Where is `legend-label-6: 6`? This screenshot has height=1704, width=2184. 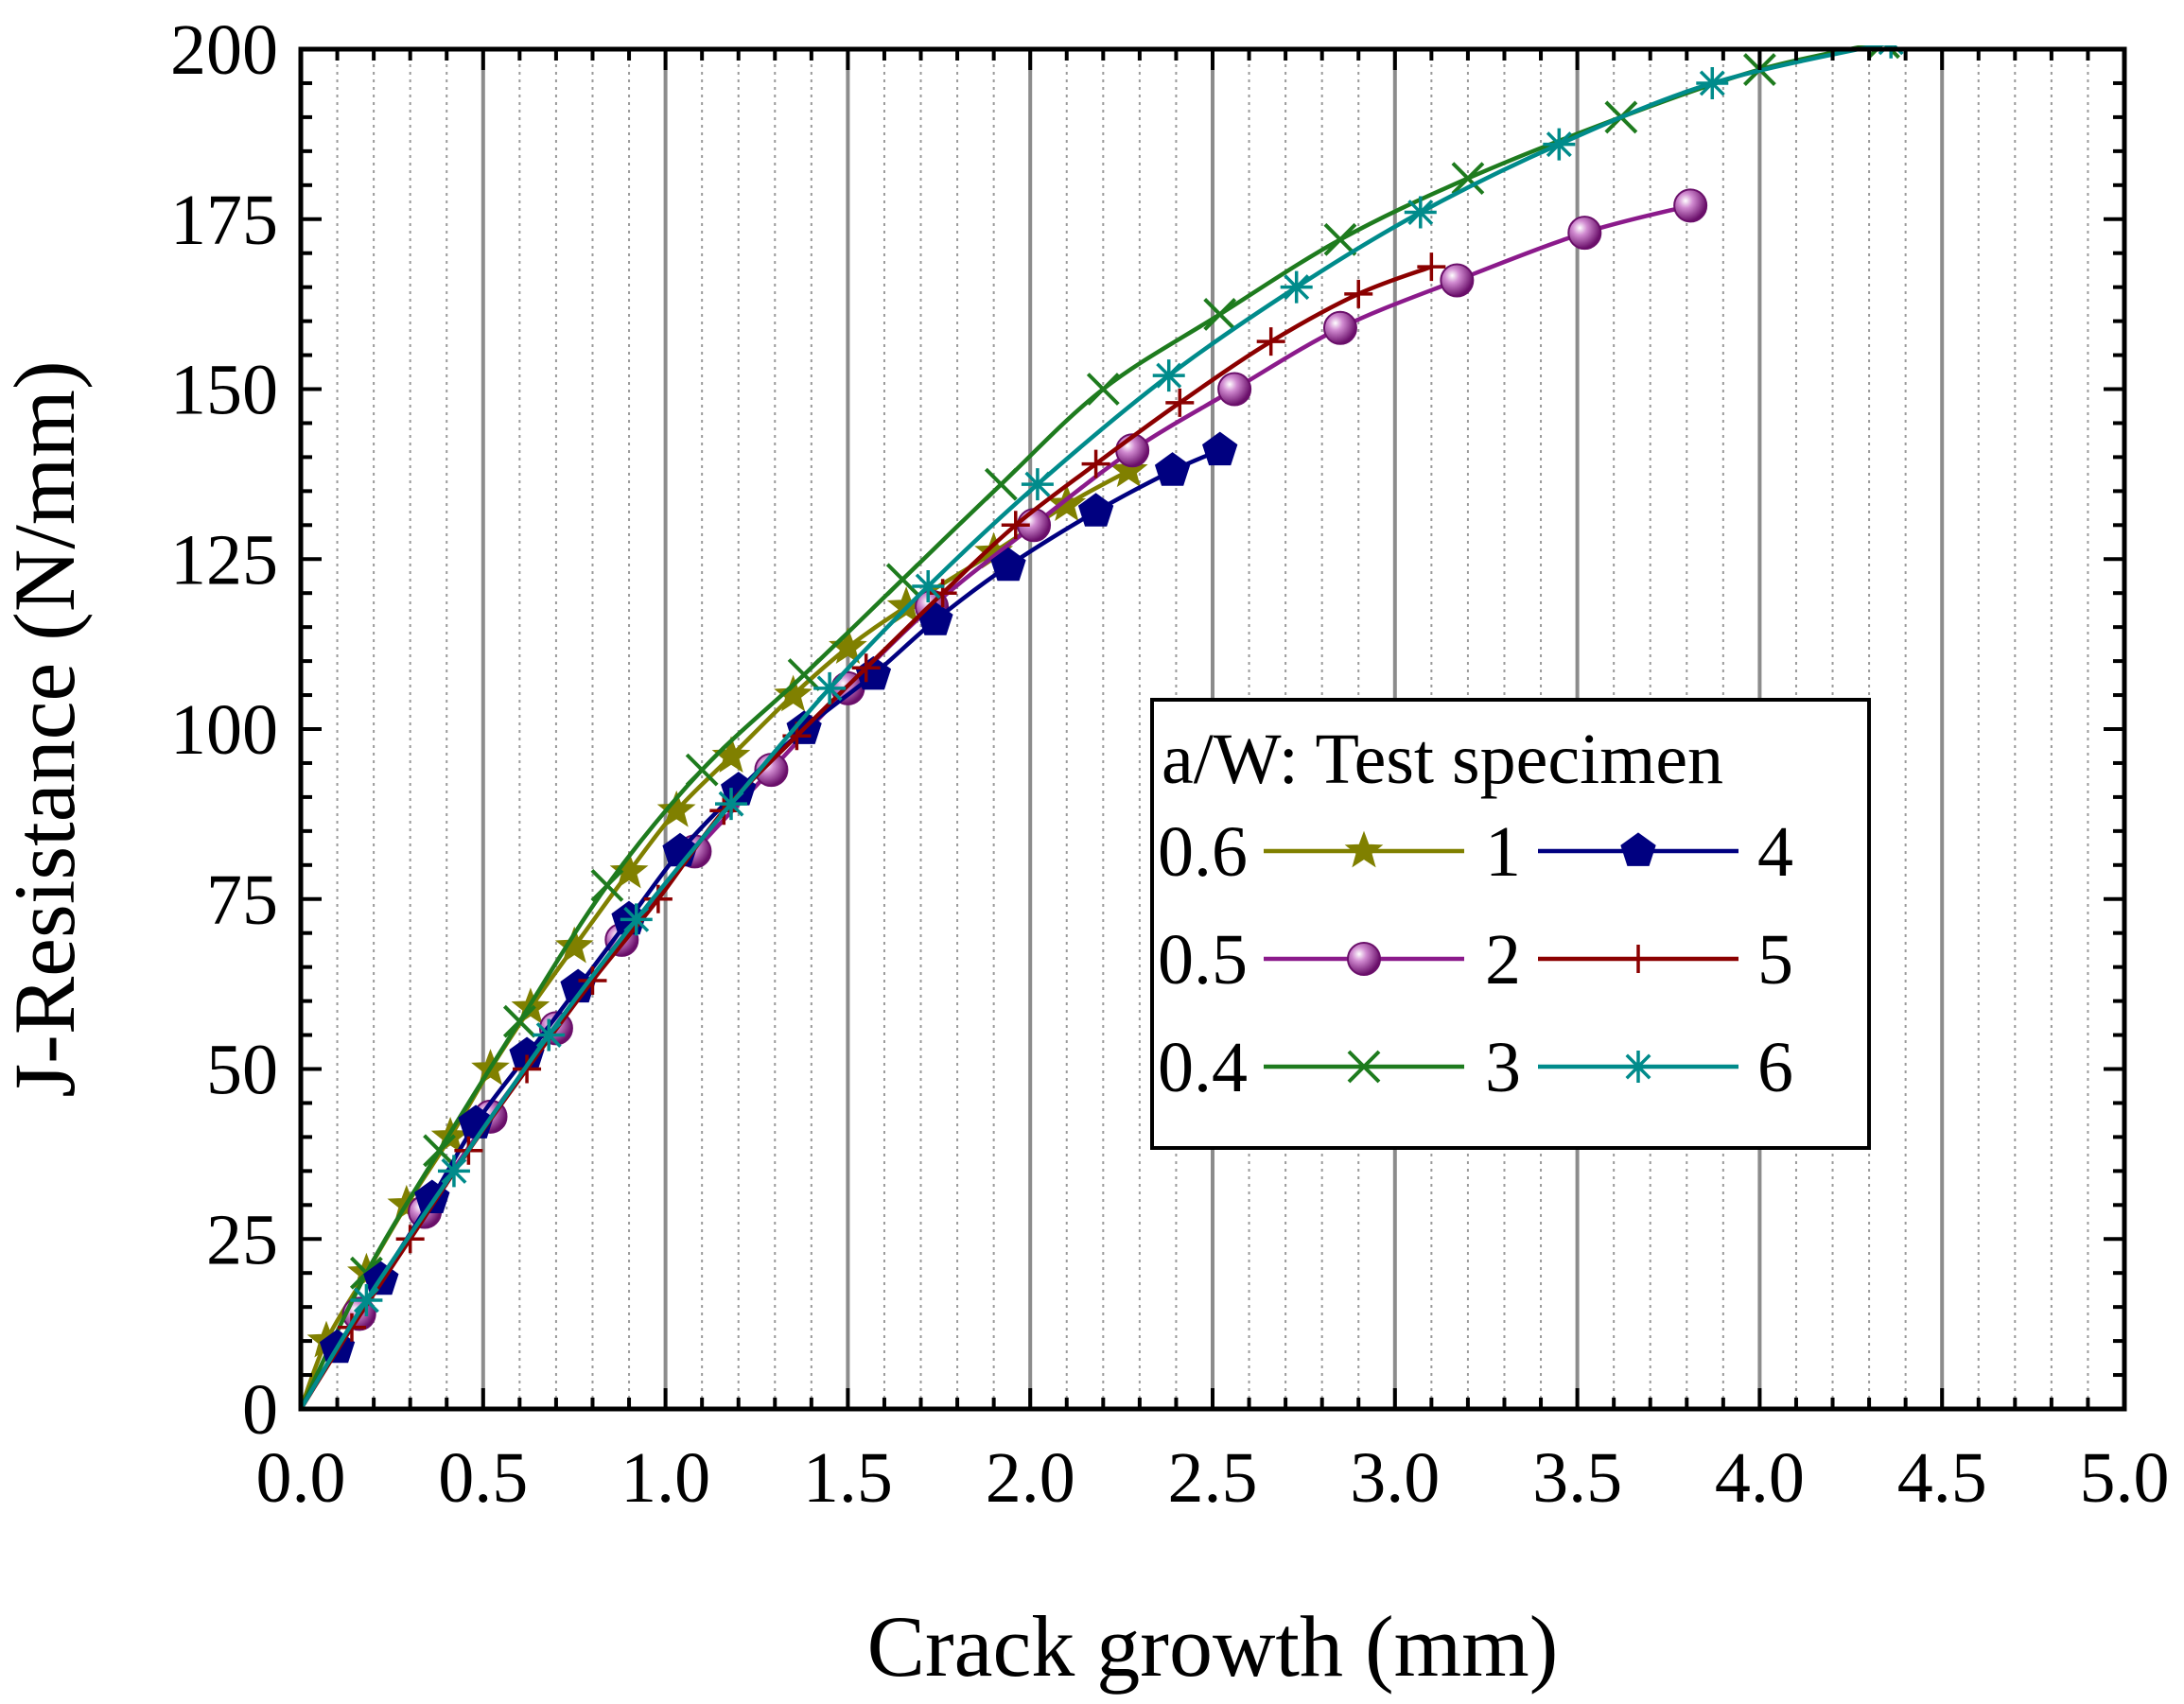
legend-label-6: 6 is located at coordinates (1775, 1067).